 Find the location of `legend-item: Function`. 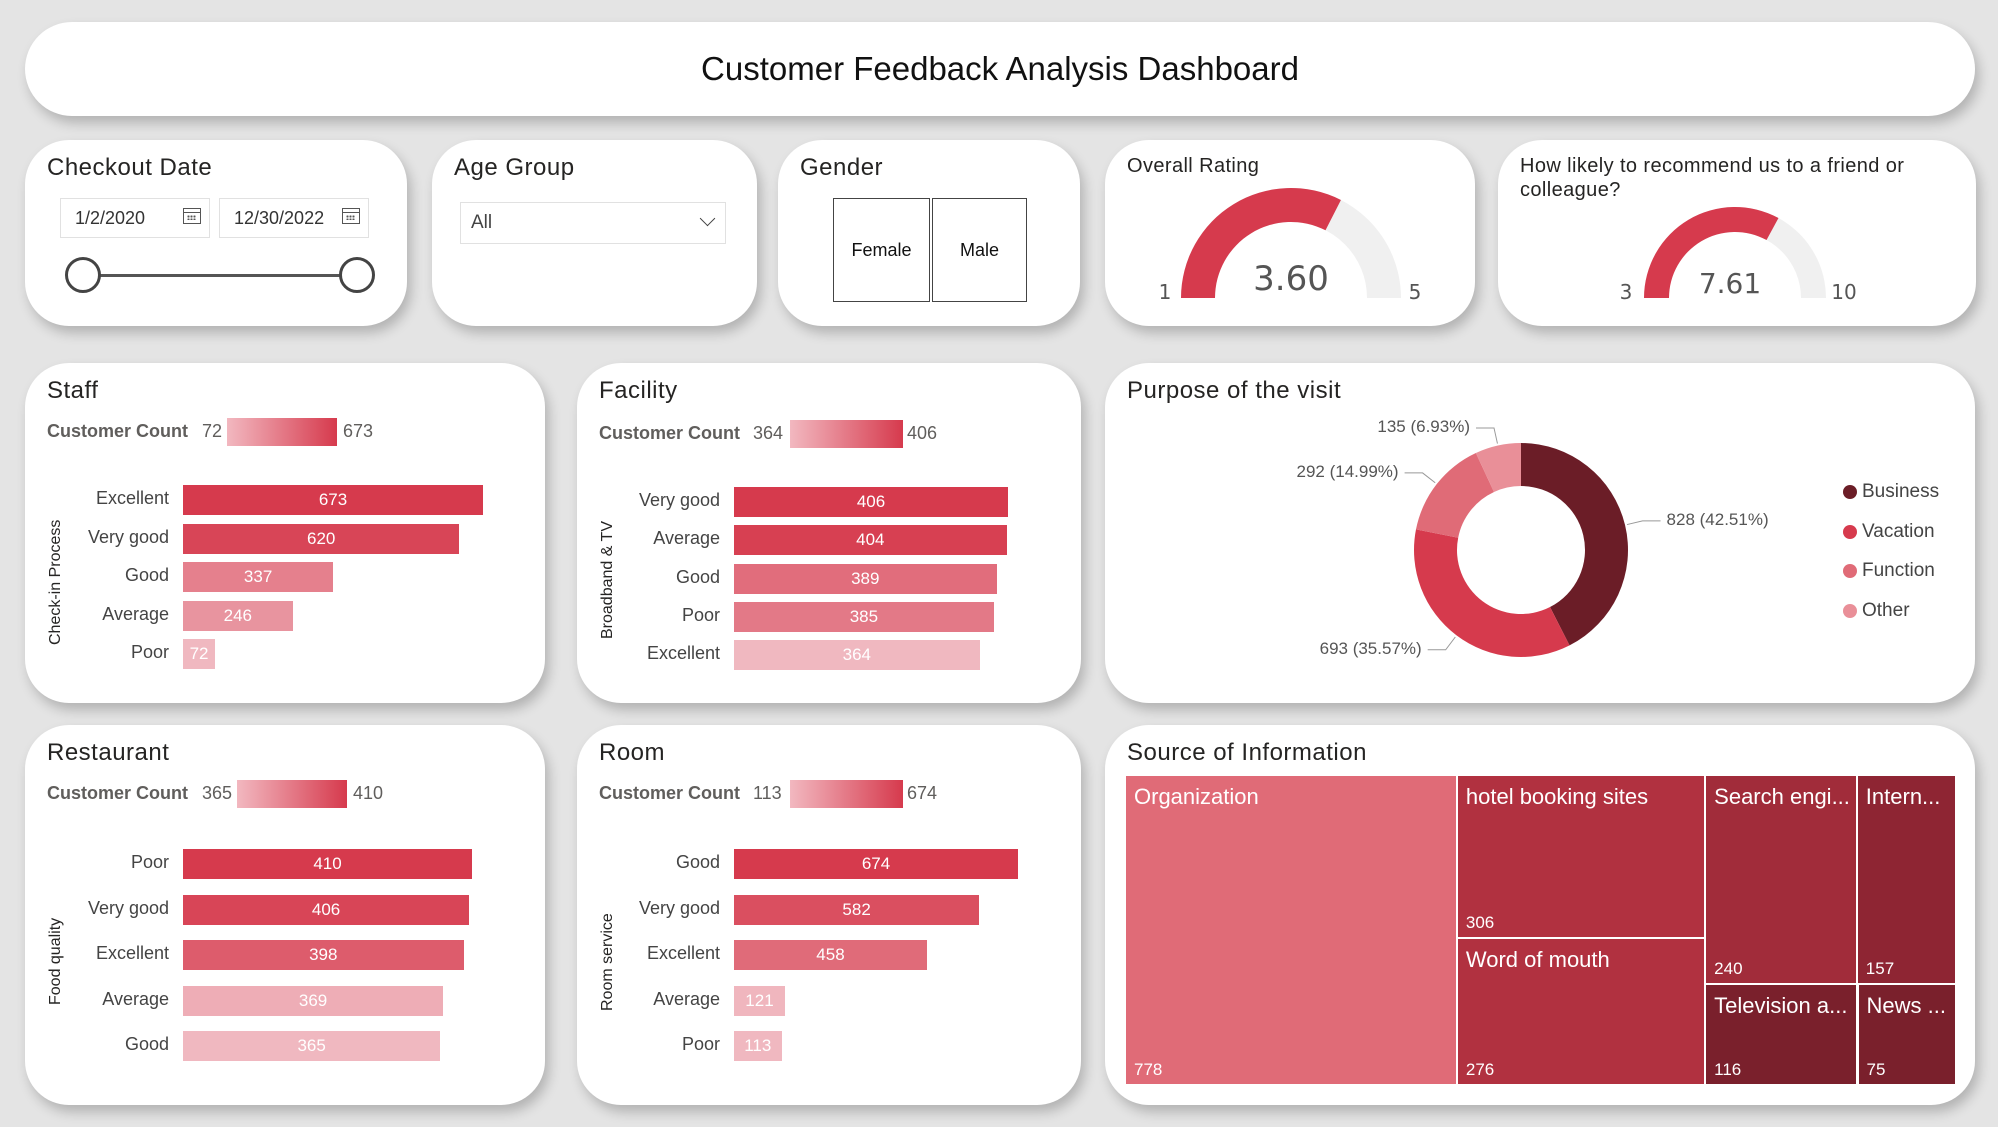

legend-item: Function is located at coordinates (1889, 571).